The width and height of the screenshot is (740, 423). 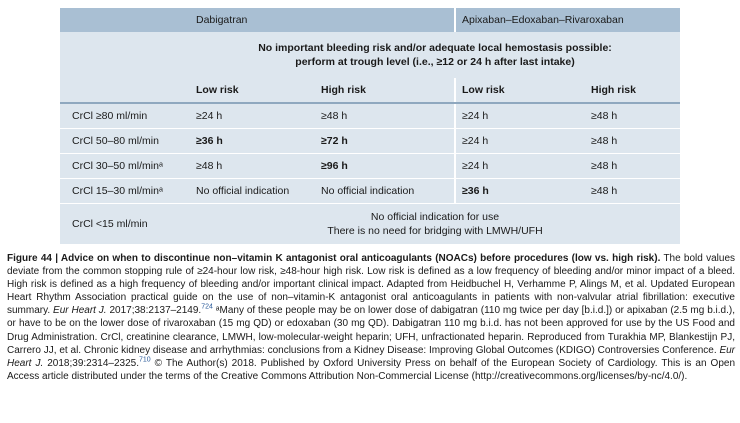 What do you see at coordinates (371, 356) in the screenshot?
I see `caption-journal-2: Eur Heart J.` at bounding box center [371, 356].